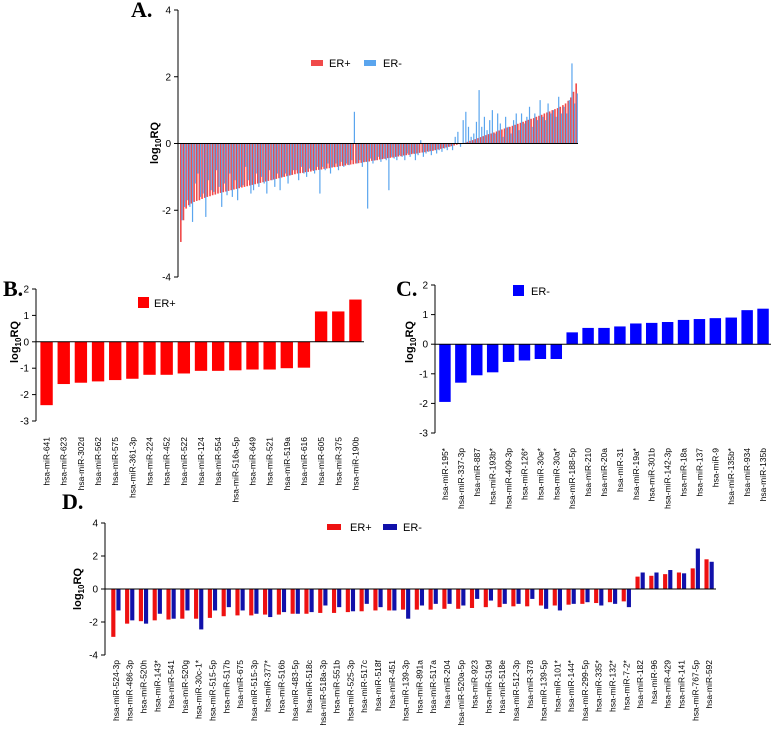 This screenshot has width=777, height=736. Describe the element at coordinates (475, 684) in the screenshot. I see `category-label: hsa-miR-923` at that location.